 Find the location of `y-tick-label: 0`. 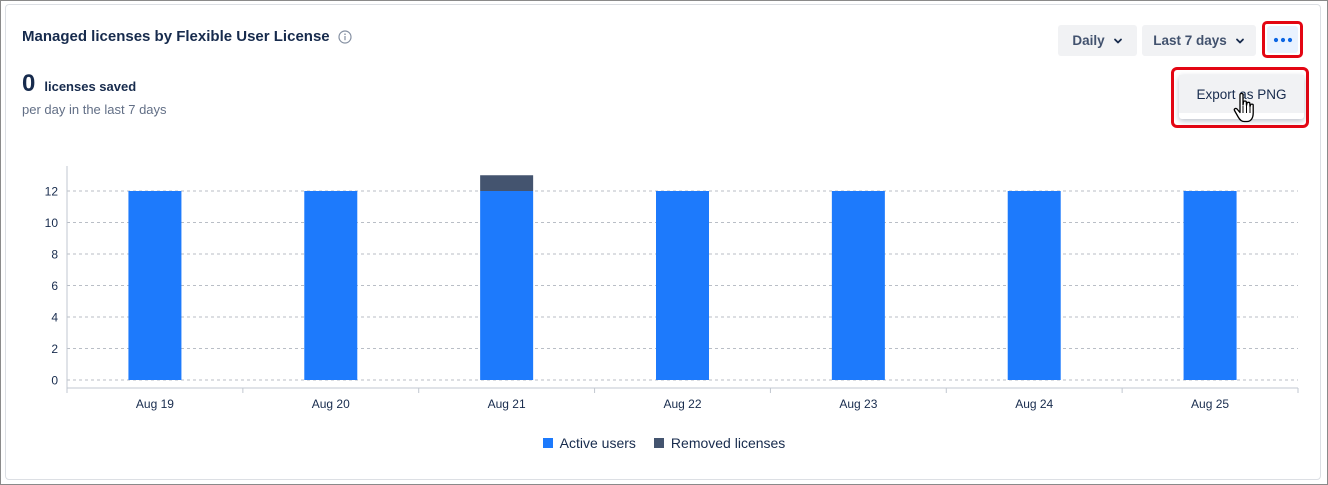

y-tick-label: 0 is located at coordinates (54, 381).